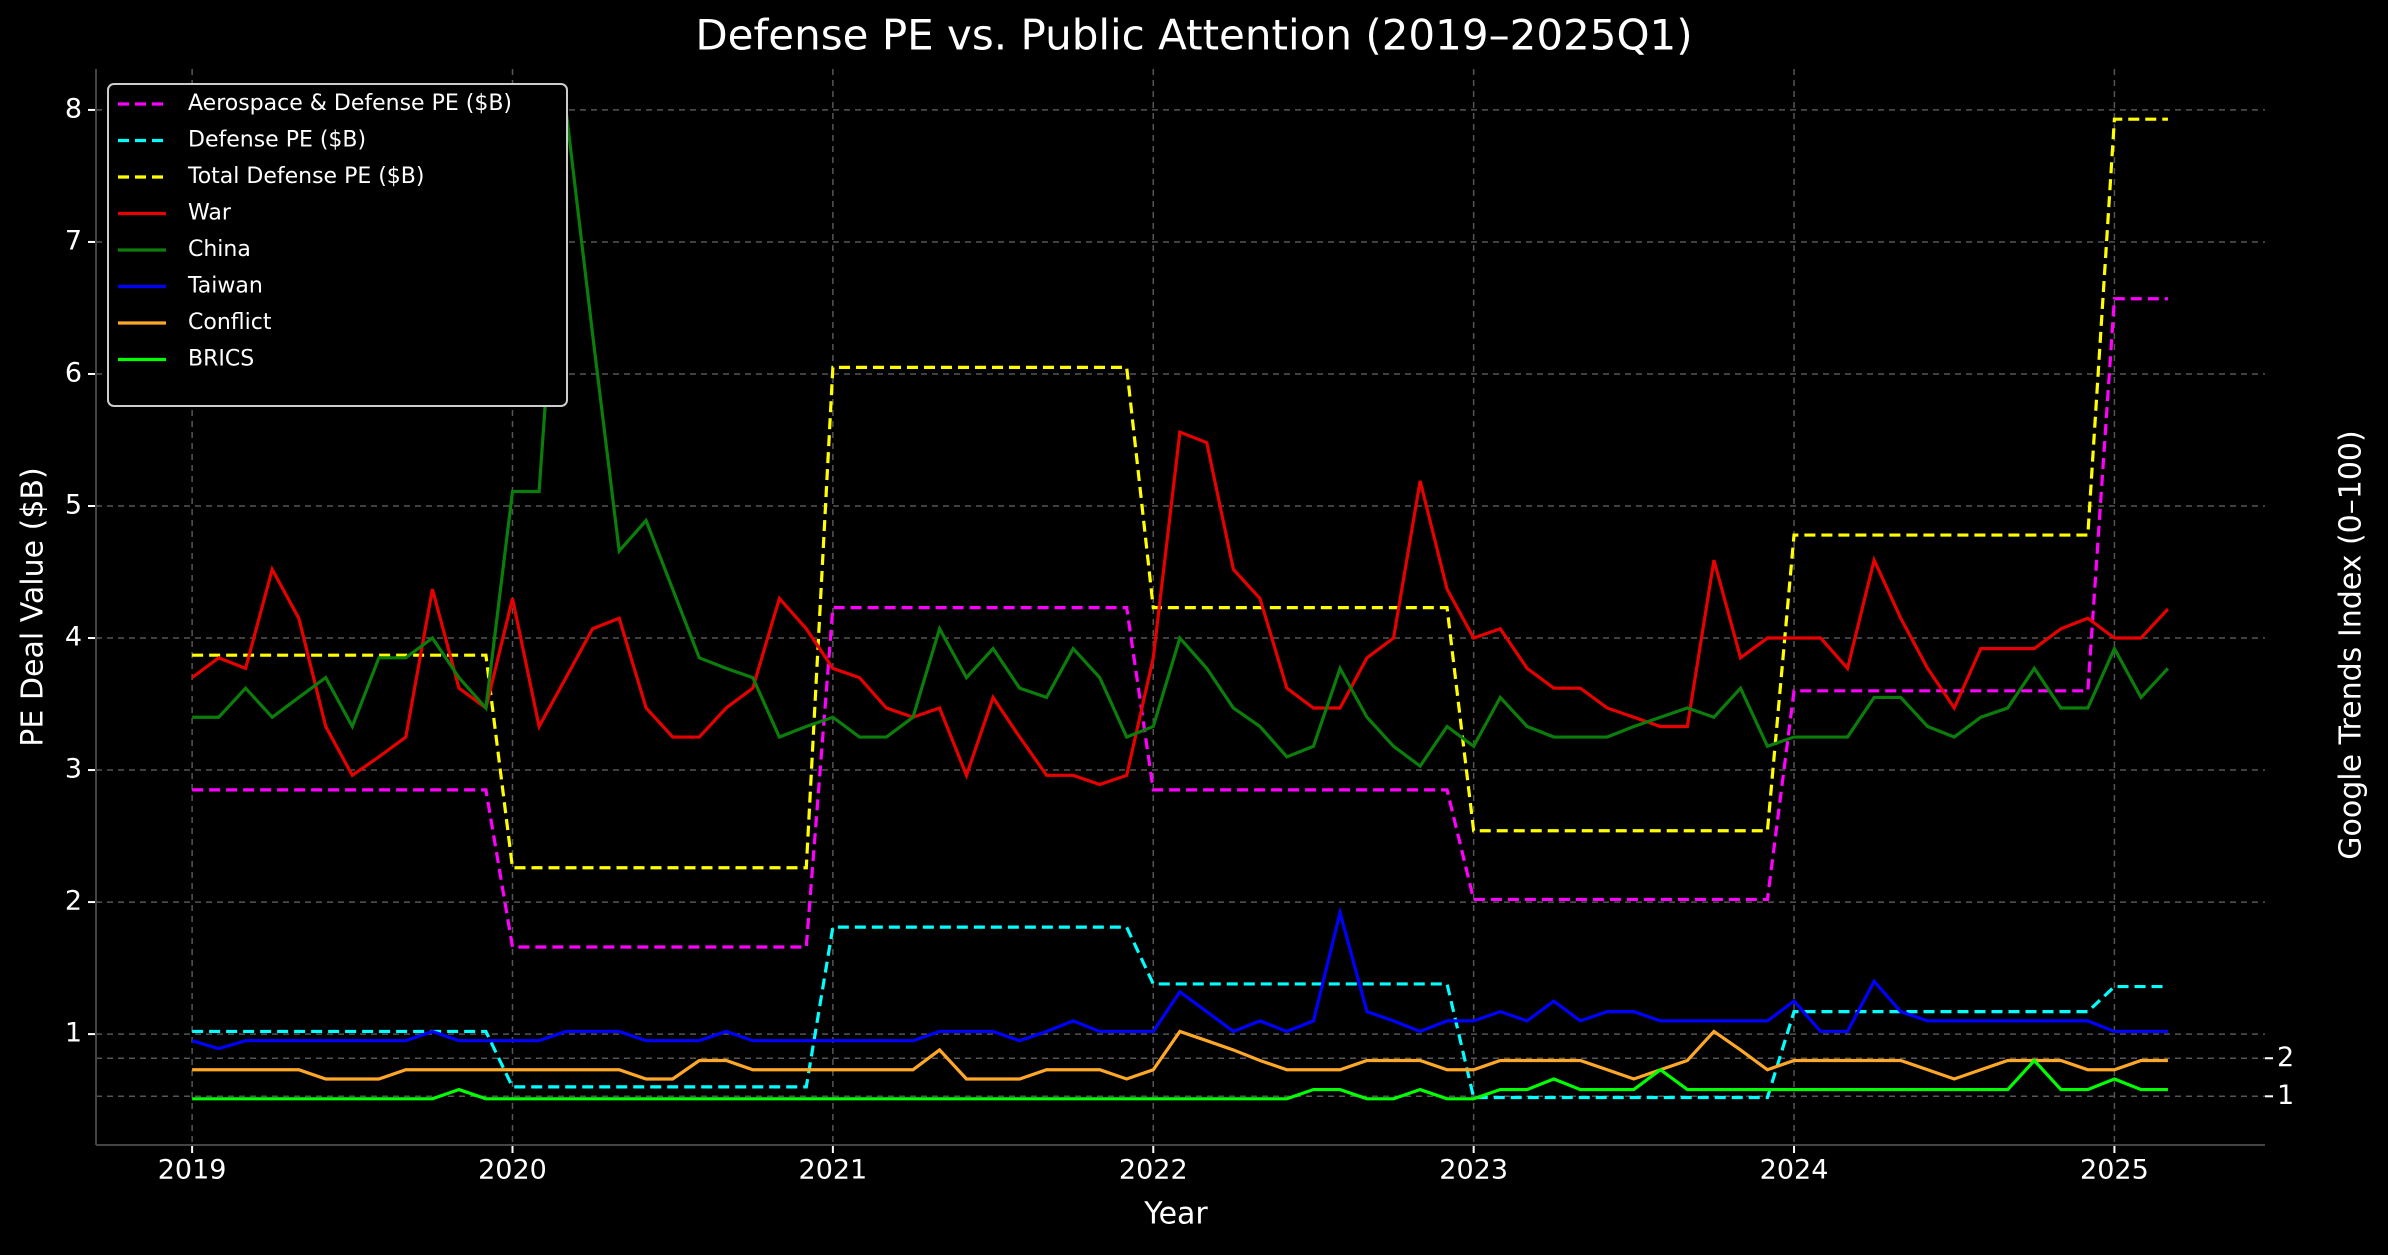 The height and width of the screenshot is (1255, 2388). What do you see at coordinates (230, 322) in the screenshot?
I see `legend-label: Conflict` at bounding box center [230, 322].